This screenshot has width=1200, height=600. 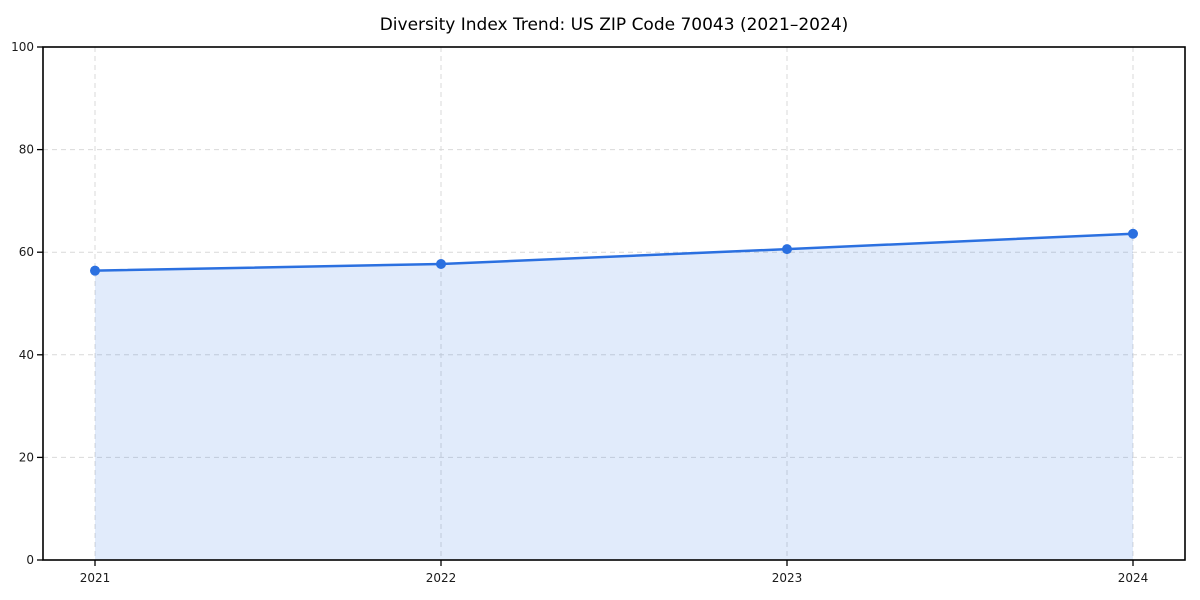 I want to click on x-tick-label: 2022, so click(x=441, y=578).